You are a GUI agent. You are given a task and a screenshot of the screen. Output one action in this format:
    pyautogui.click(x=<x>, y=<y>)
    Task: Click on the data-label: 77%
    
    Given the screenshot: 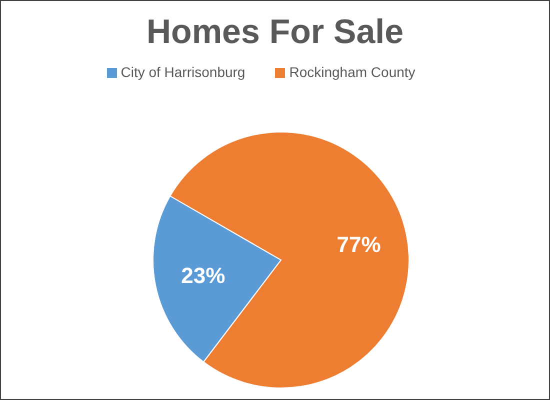 What is the action you would take?
    pyautogui.click(x=358, y=244)
    